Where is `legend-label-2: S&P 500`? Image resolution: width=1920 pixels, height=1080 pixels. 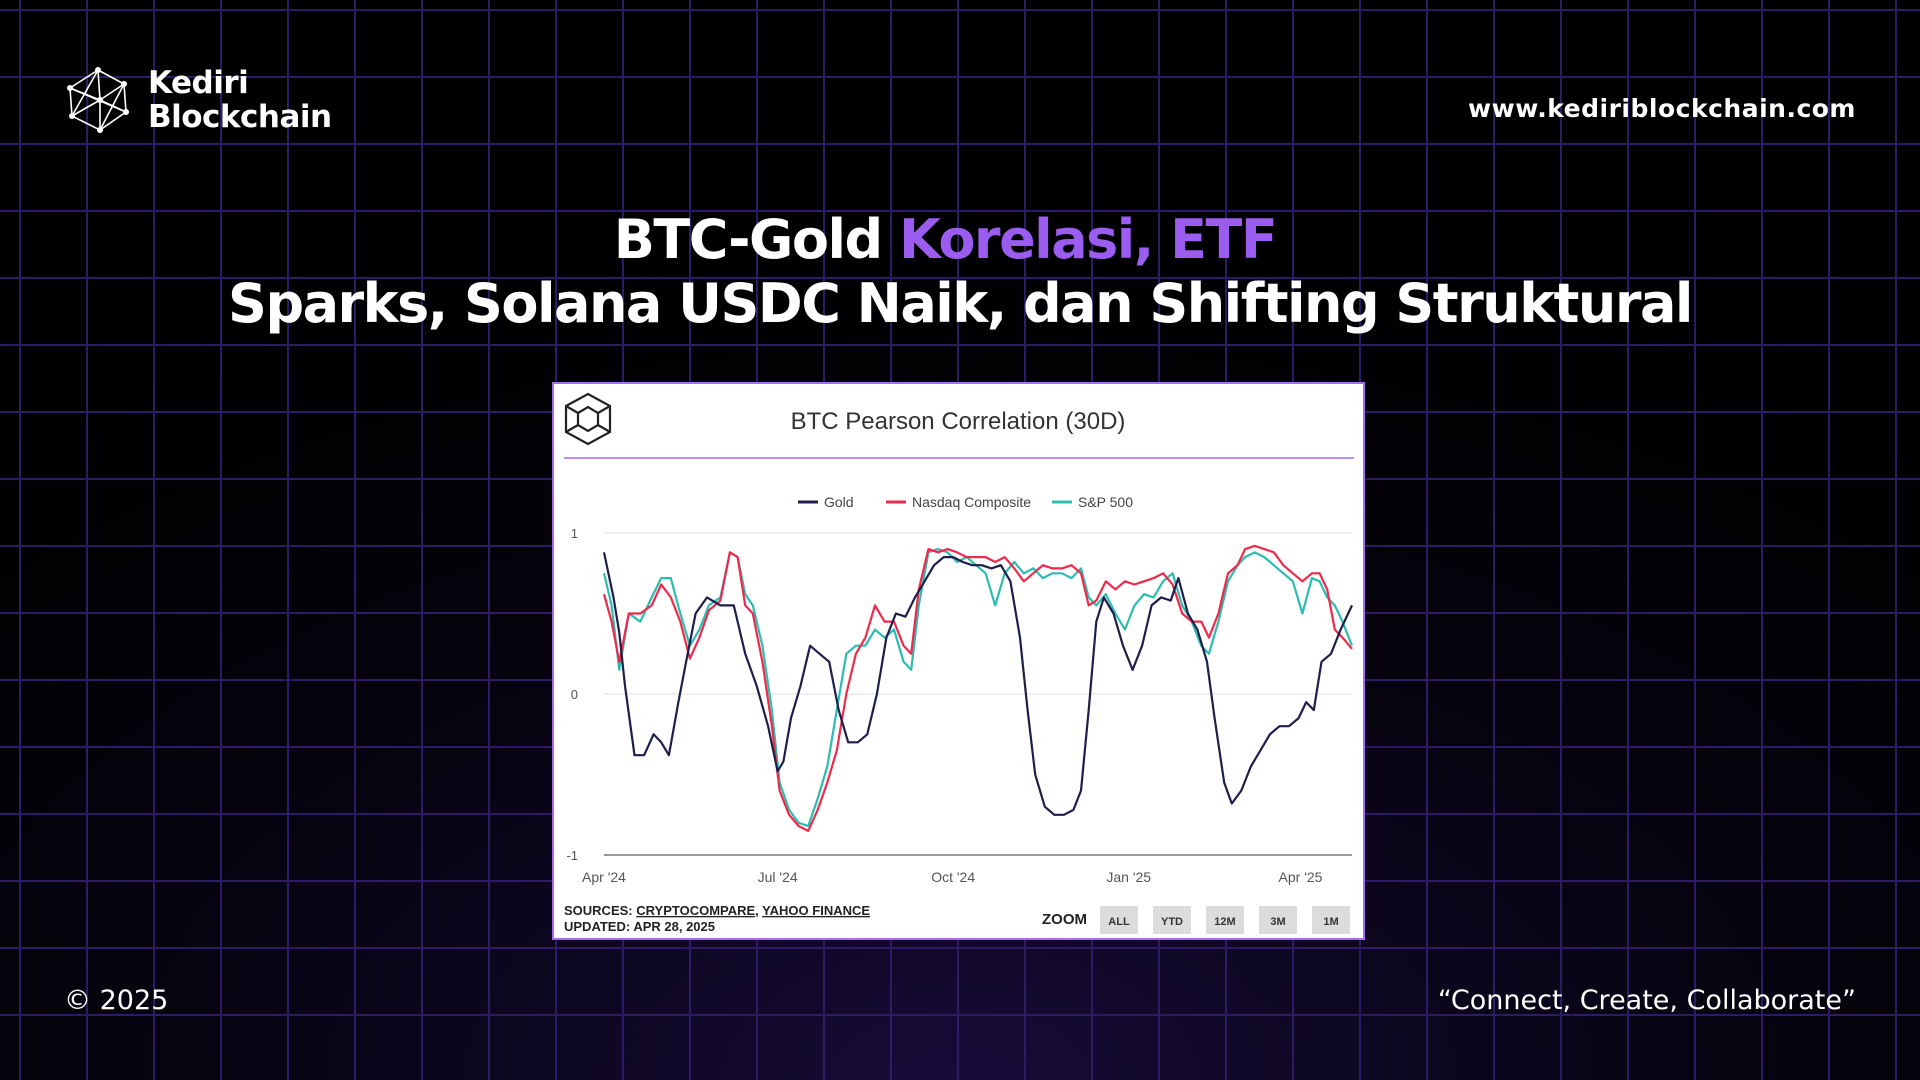 legend-label-2: S&P 500 is located at coordinates (1105, 502).